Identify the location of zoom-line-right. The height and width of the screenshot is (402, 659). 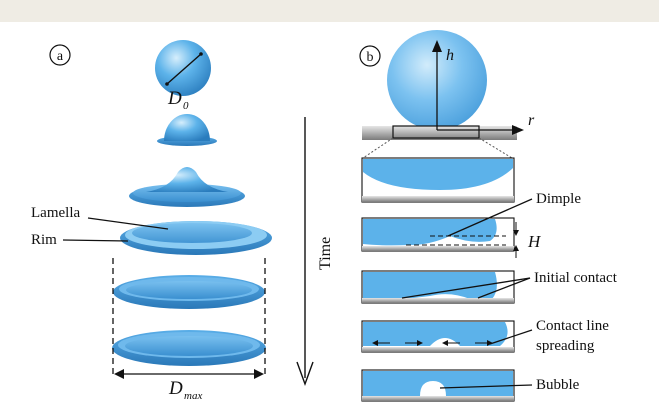
(495, 148).